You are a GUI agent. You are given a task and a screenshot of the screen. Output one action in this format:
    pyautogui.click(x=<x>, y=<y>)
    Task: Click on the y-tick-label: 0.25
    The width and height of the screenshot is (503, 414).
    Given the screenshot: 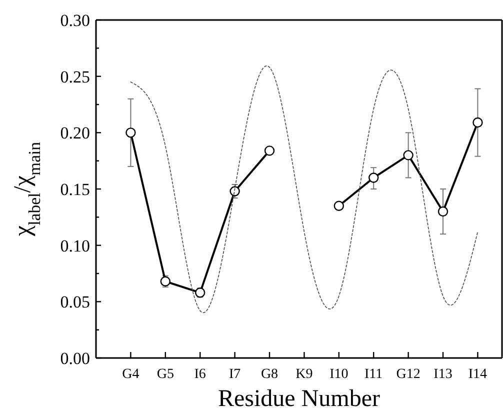 What is the action you would take?
    pyautogui.click(x=75, y=76)
    